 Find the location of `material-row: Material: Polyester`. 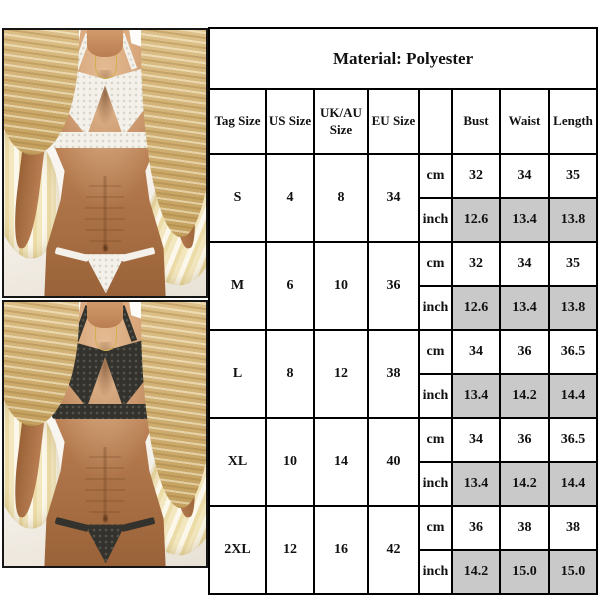

material-row: Material: Polyester is located at coordinates (403, 58).